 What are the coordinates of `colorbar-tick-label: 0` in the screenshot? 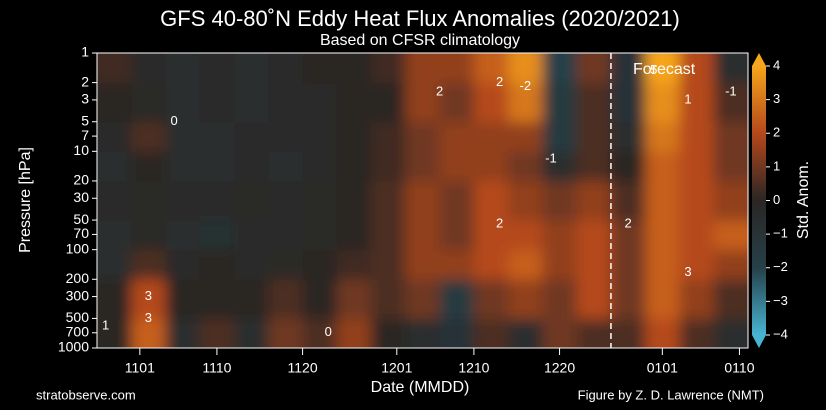 It's located at (776, 199).